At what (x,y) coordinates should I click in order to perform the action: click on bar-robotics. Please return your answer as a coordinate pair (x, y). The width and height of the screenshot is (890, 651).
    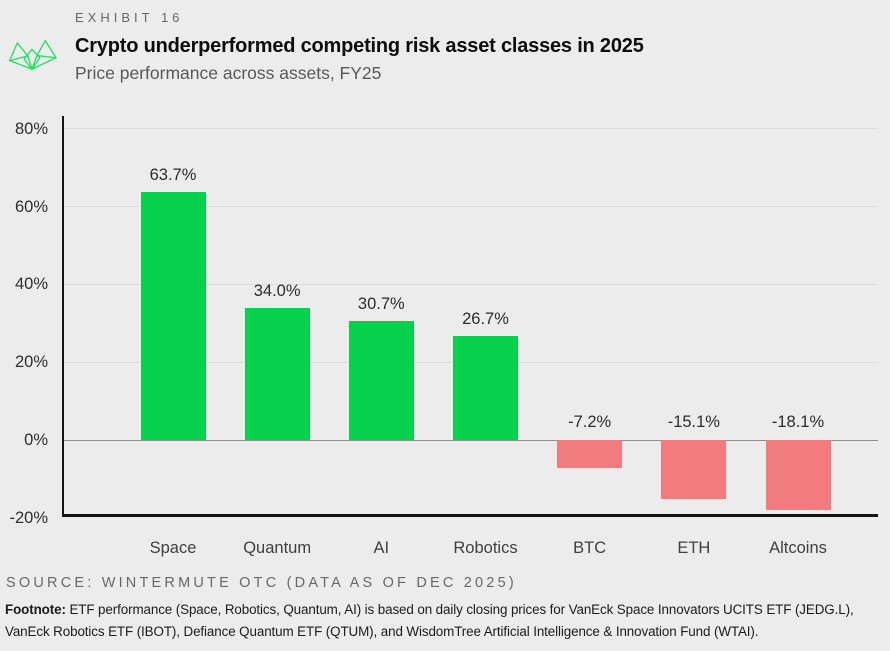
    Looking at the image, I should click on (485, 388).